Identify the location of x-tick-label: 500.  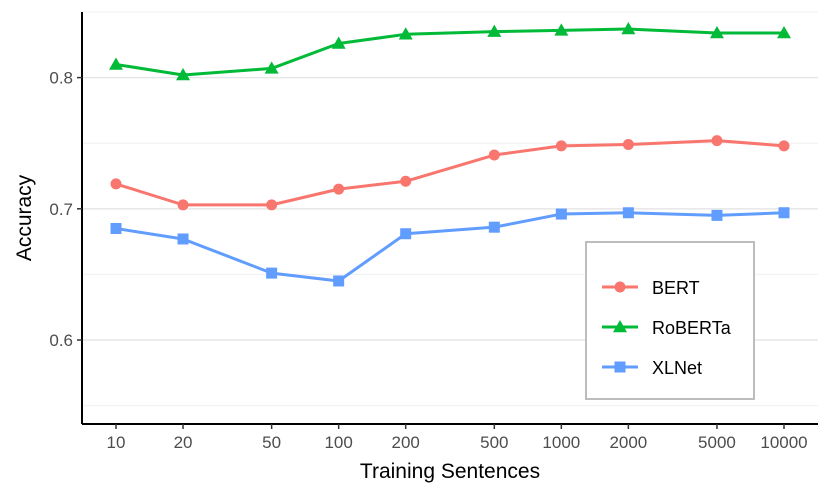
(494, 442).